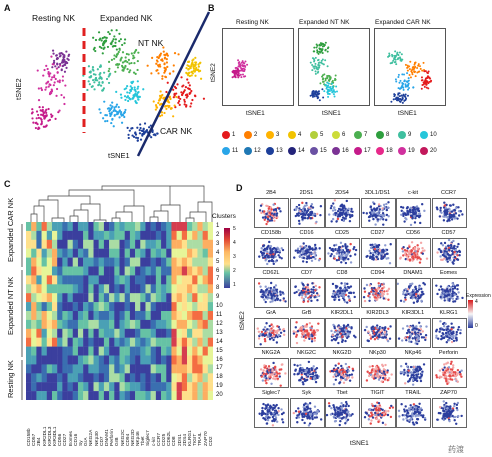  Describe the element at coordinates (119, 311) in the screenshot. I see `panel-c-heatmap` at that location.